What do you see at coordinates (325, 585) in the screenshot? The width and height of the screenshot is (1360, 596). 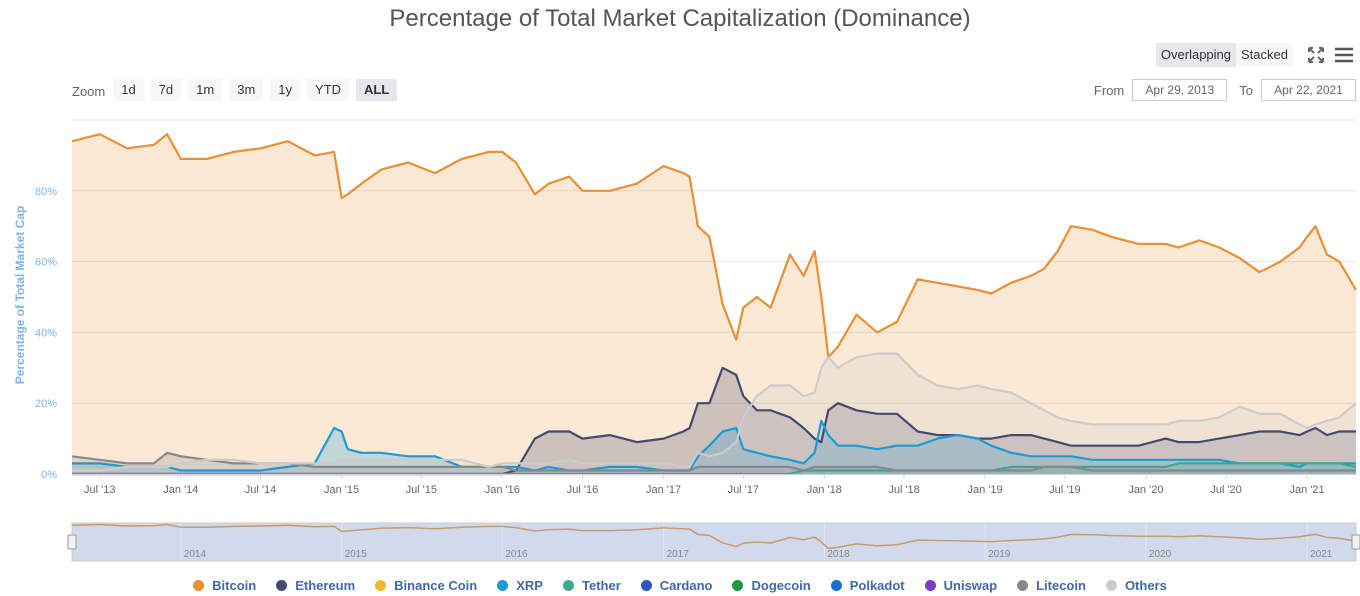 I see `legend-label: Ethereum` at bounding box center [325, 585].